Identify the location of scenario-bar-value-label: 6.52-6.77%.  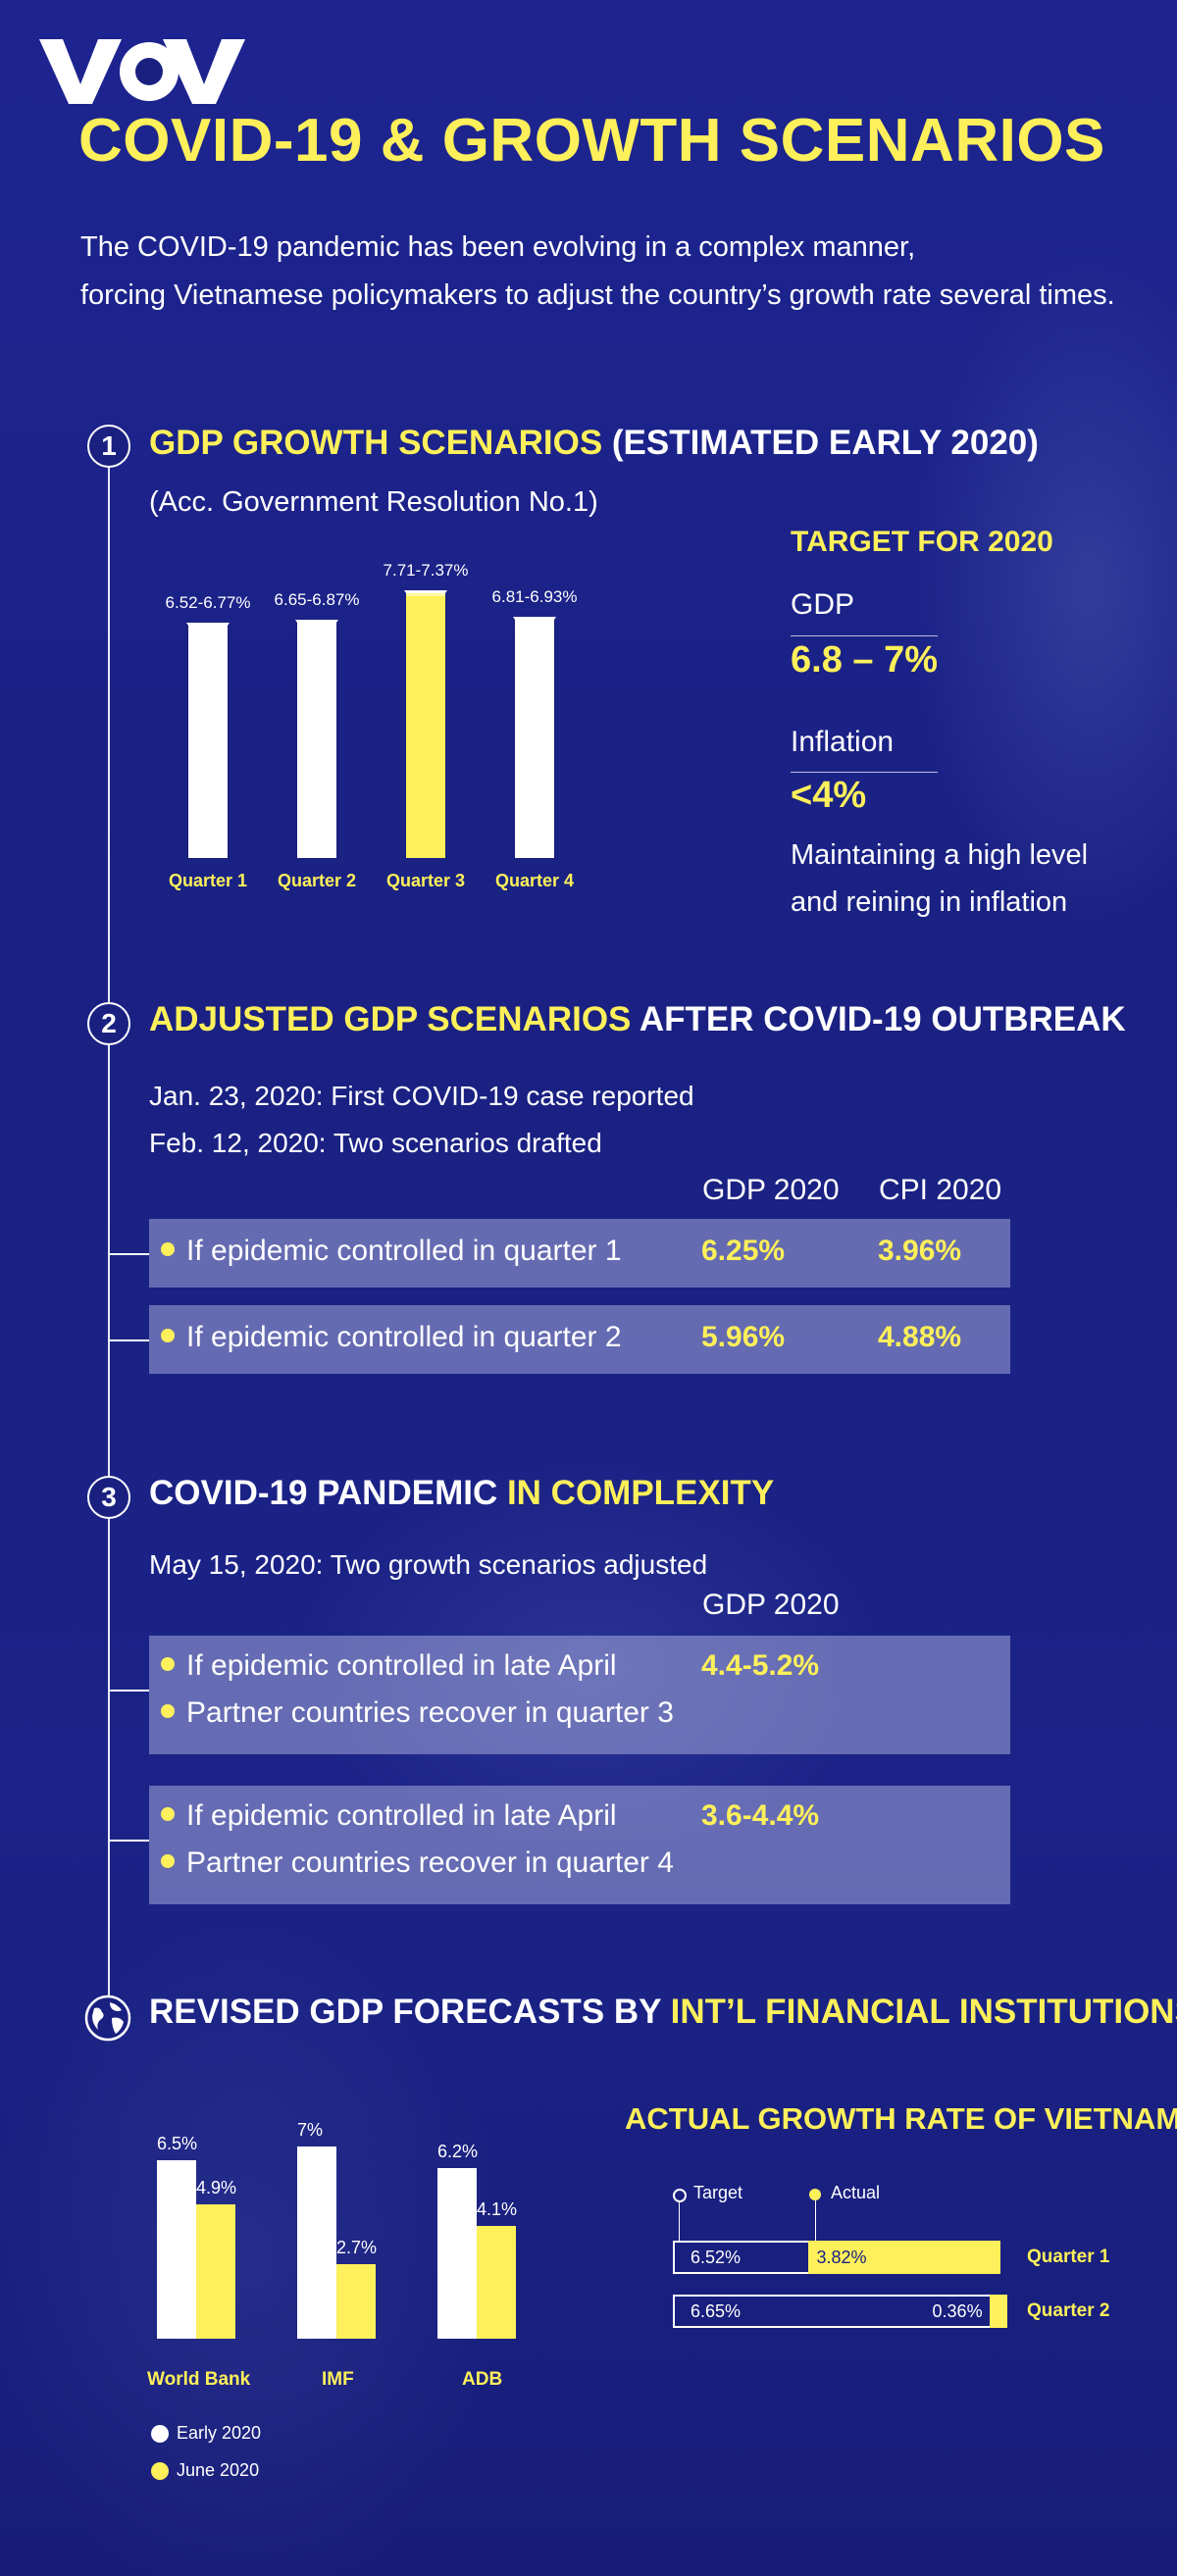
(208, 603).